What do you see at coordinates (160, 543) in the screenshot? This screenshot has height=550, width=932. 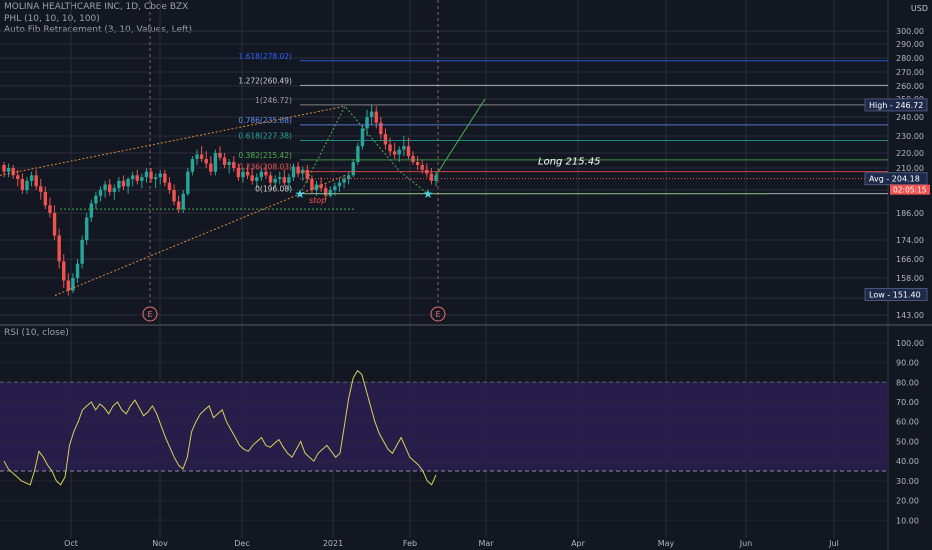 I see `x-tick-label: Nov` at bounding box center [160, 543].